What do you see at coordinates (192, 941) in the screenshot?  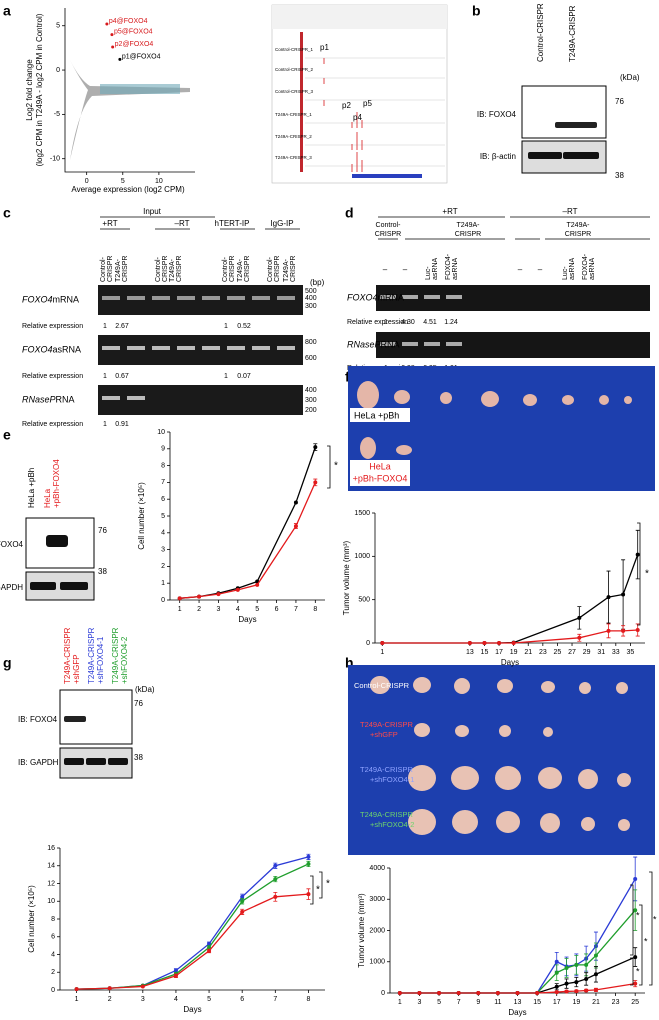 I see `series-line` at bounding box center [192, 941].